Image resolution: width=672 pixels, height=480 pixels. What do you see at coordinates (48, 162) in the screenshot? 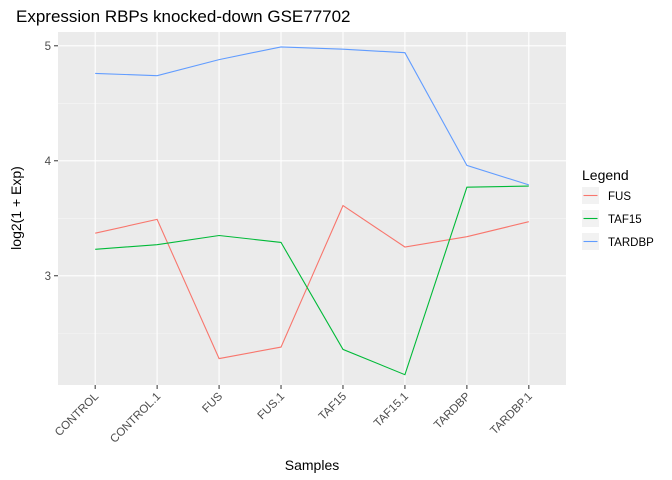
I see `y-tick-label: 4` at bounding box center [48, 162].